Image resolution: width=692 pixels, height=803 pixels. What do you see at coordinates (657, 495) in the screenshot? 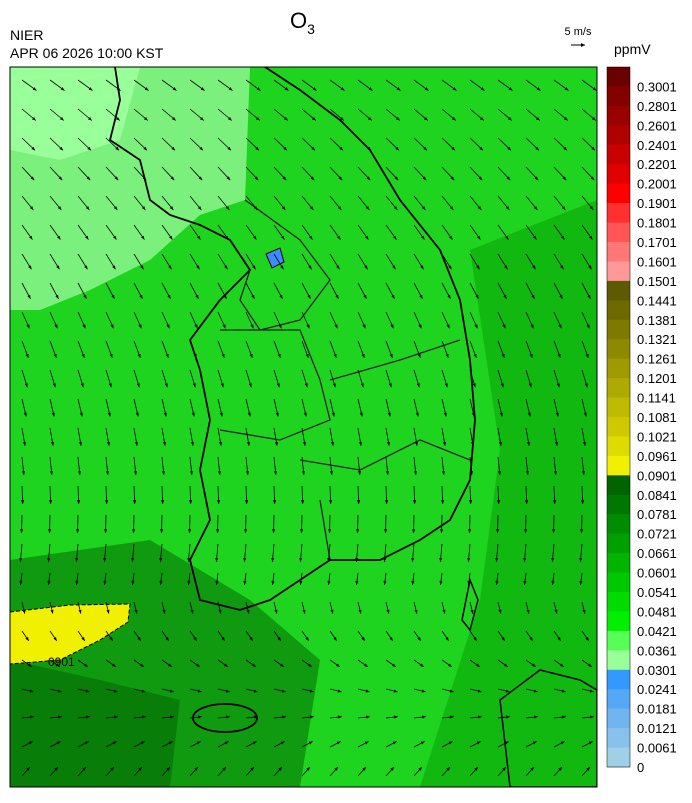
I see `colorbar-label: 0.0841` at bounding box center [657, 495].